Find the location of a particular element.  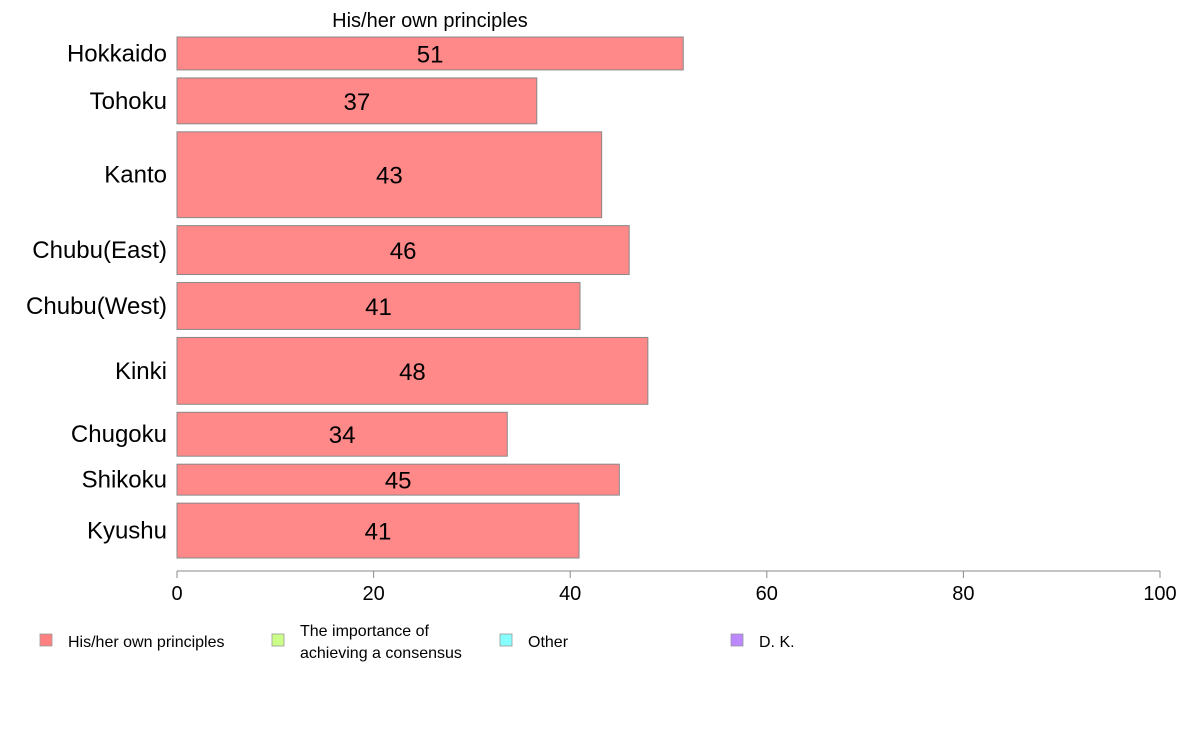

bar-chubu-west is located at coordinates (378, 306).